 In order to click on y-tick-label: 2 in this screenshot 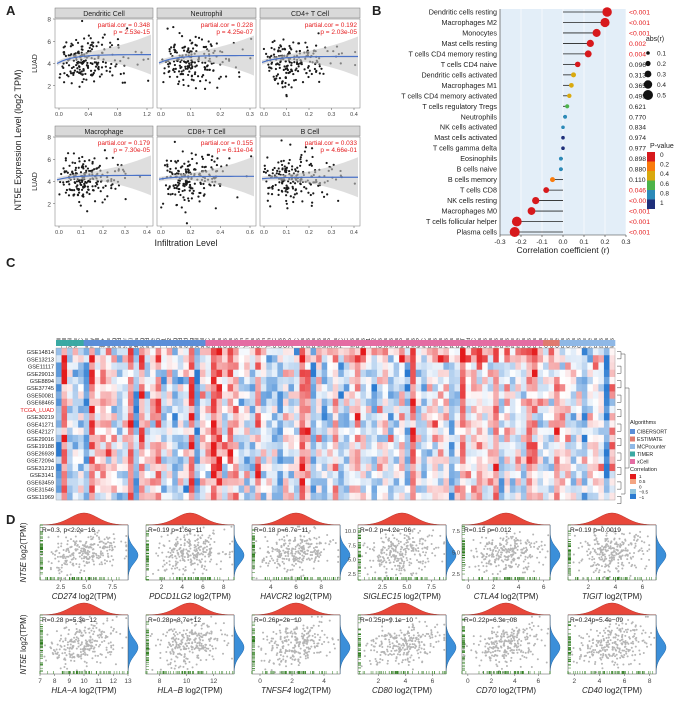, I will do `click(49, 204)`.